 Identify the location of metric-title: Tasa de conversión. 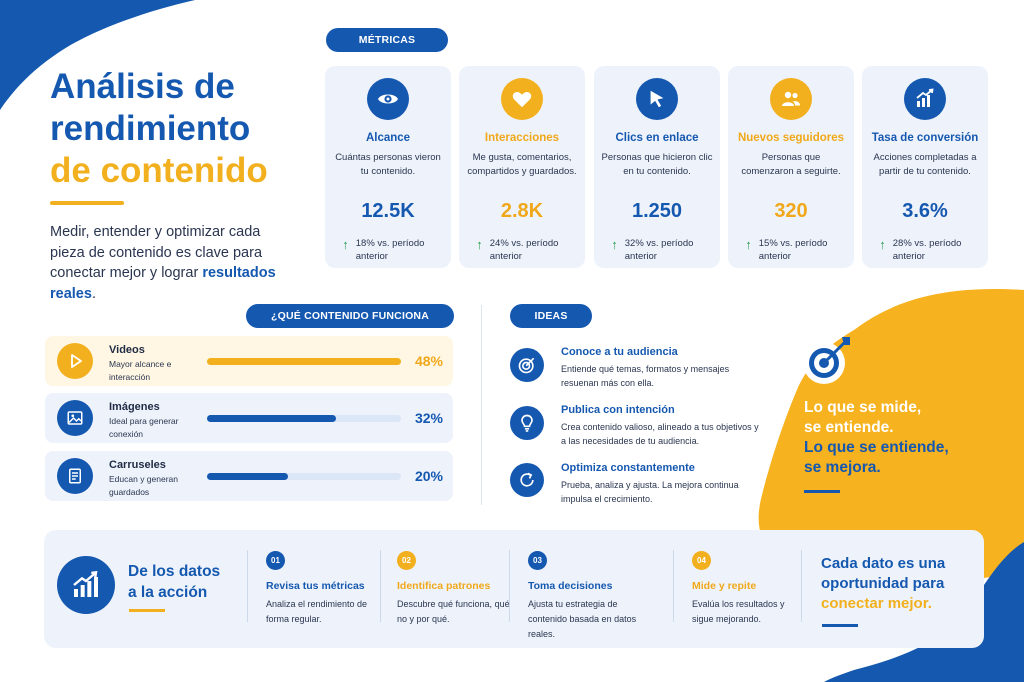
(925, 138).